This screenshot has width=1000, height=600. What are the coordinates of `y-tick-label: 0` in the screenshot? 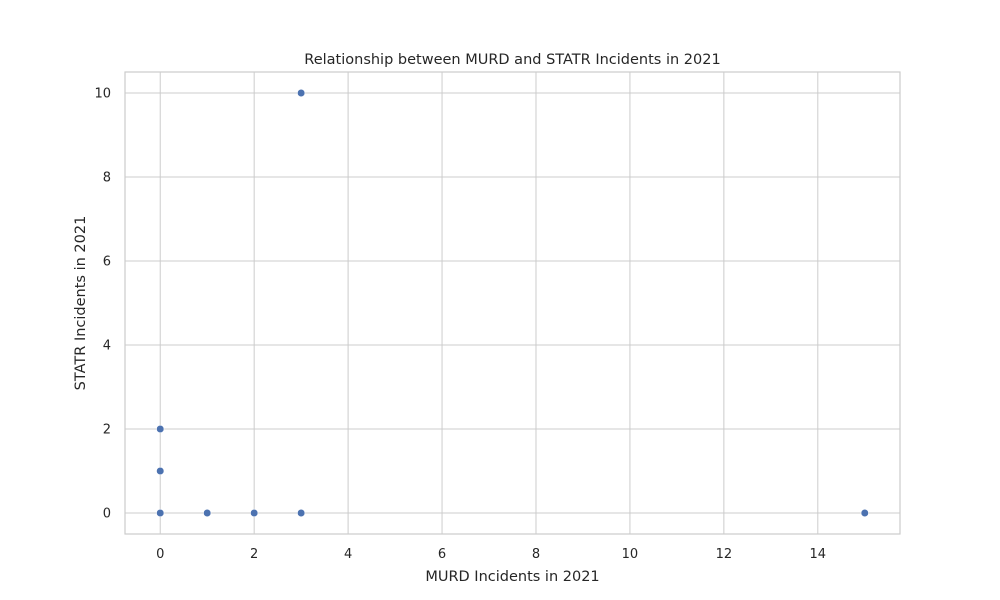 It's located at (107, 514).